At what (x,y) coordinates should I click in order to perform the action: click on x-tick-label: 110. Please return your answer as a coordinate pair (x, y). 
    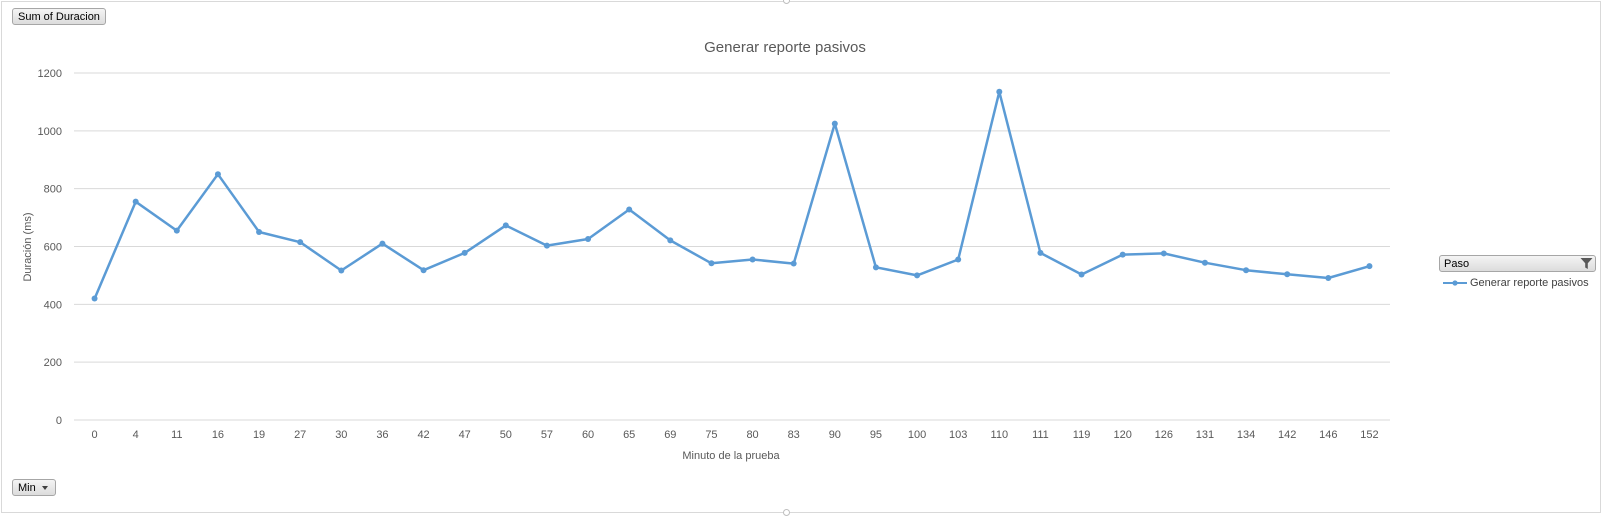
    Looking at the image, I should click on (1000, 435).